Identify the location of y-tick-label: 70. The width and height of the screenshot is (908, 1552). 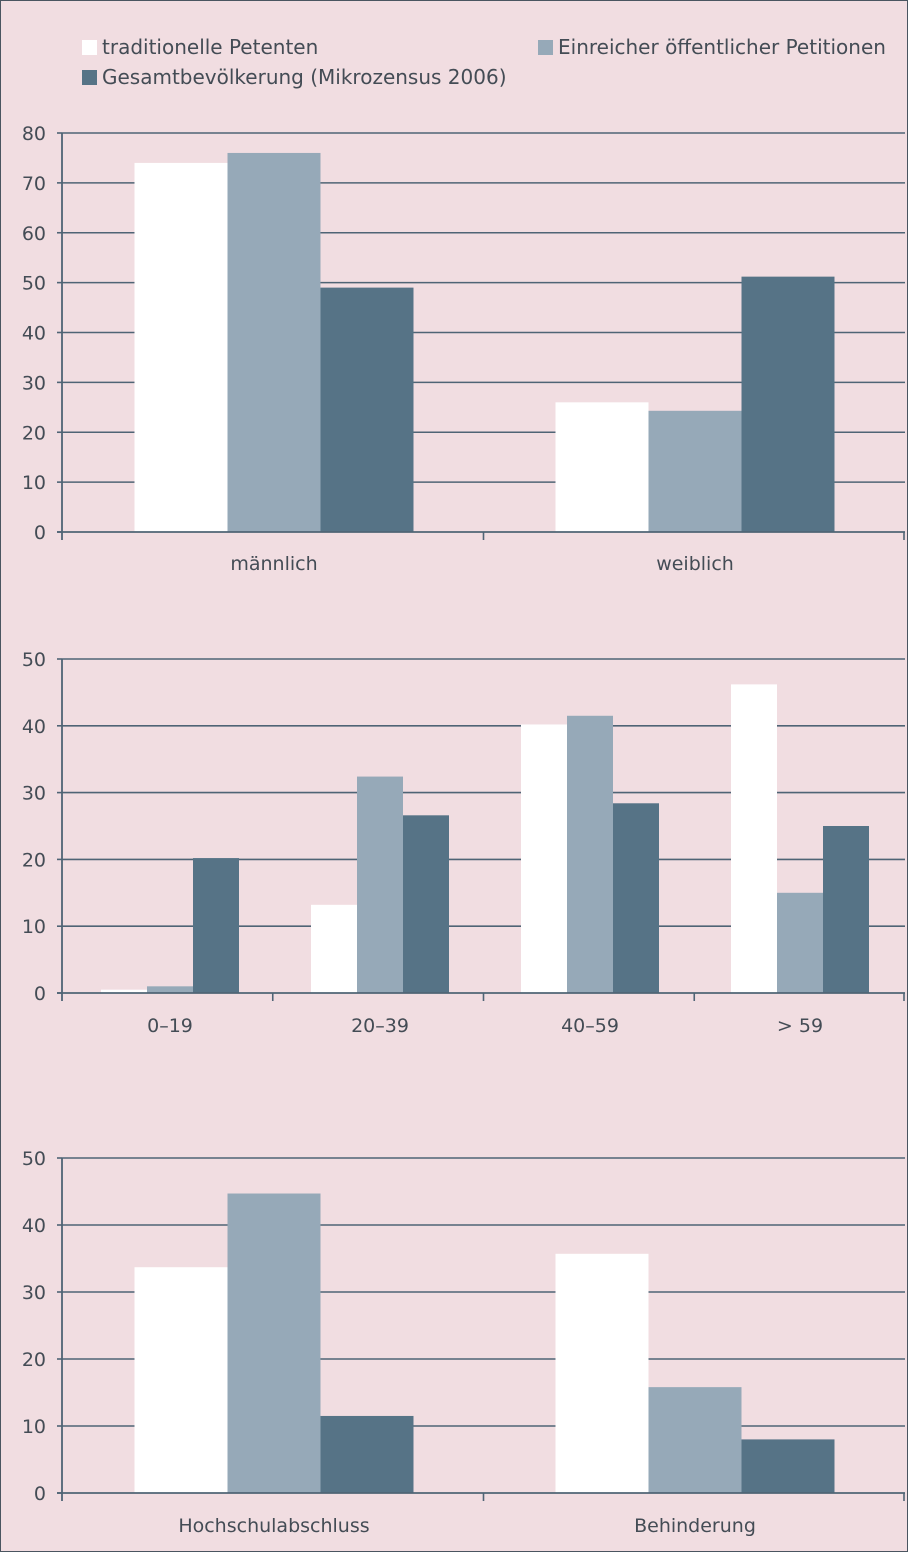
(34, 184).